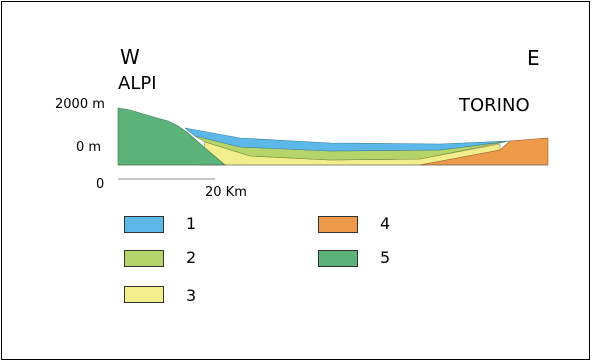 This screenshot has height=363, width=593. I want to click on east-label: E, so click(533, 58).